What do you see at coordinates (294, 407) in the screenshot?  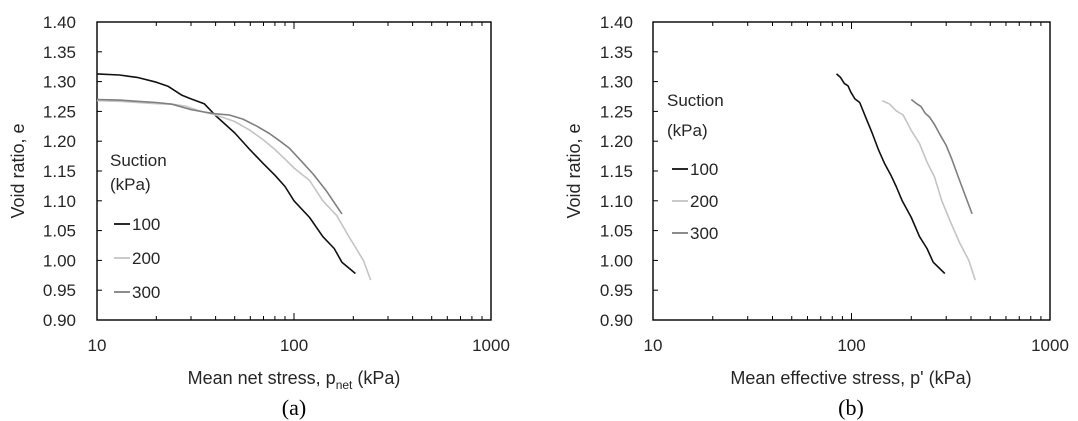 I see `caption-a: (a)` at bounding box center [294, 407].